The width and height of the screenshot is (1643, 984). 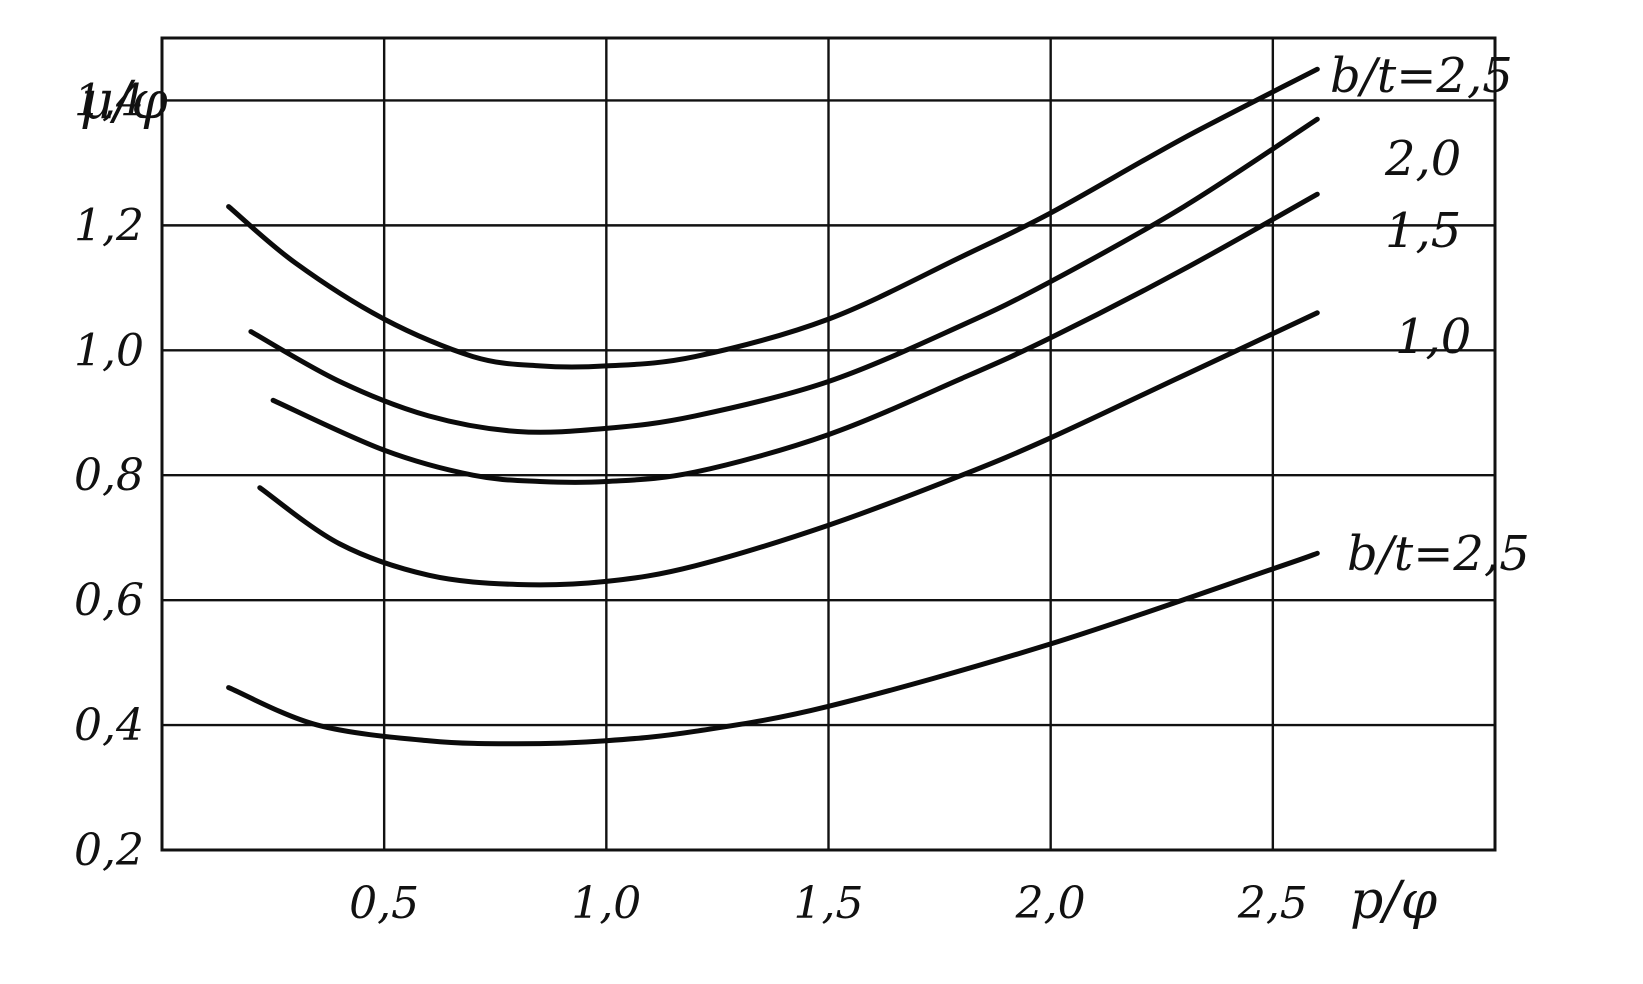 I want to click on x-tick-label: 2,5, so click(x=1272, y=903).